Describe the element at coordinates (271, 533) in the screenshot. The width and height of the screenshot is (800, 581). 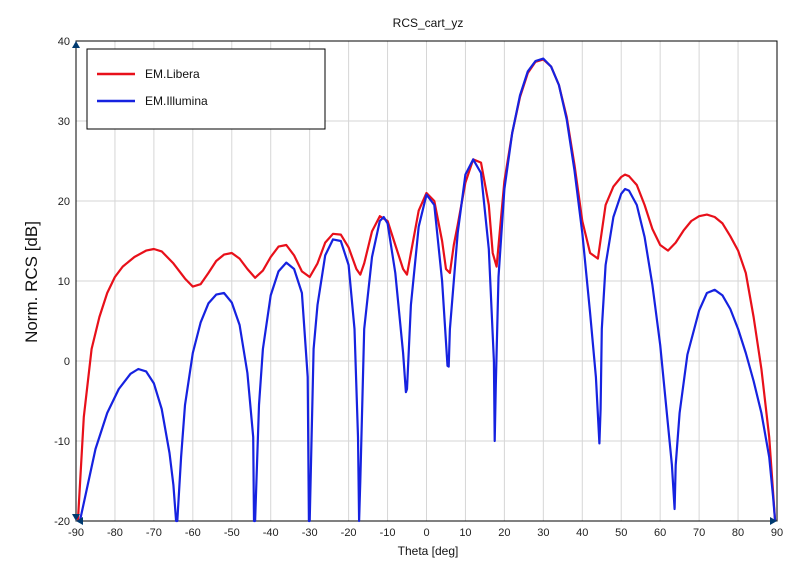
I see `x-tick-label: -40` at that location.